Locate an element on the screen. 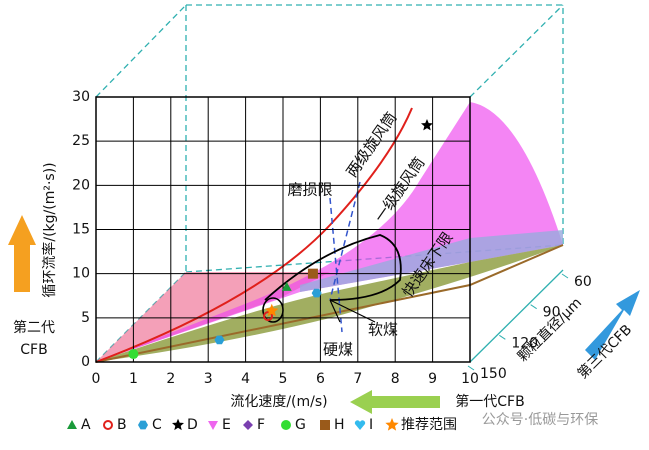 The height and width of the screenshot is (450, 649). depth-axis is located at coordinates (516, 316).